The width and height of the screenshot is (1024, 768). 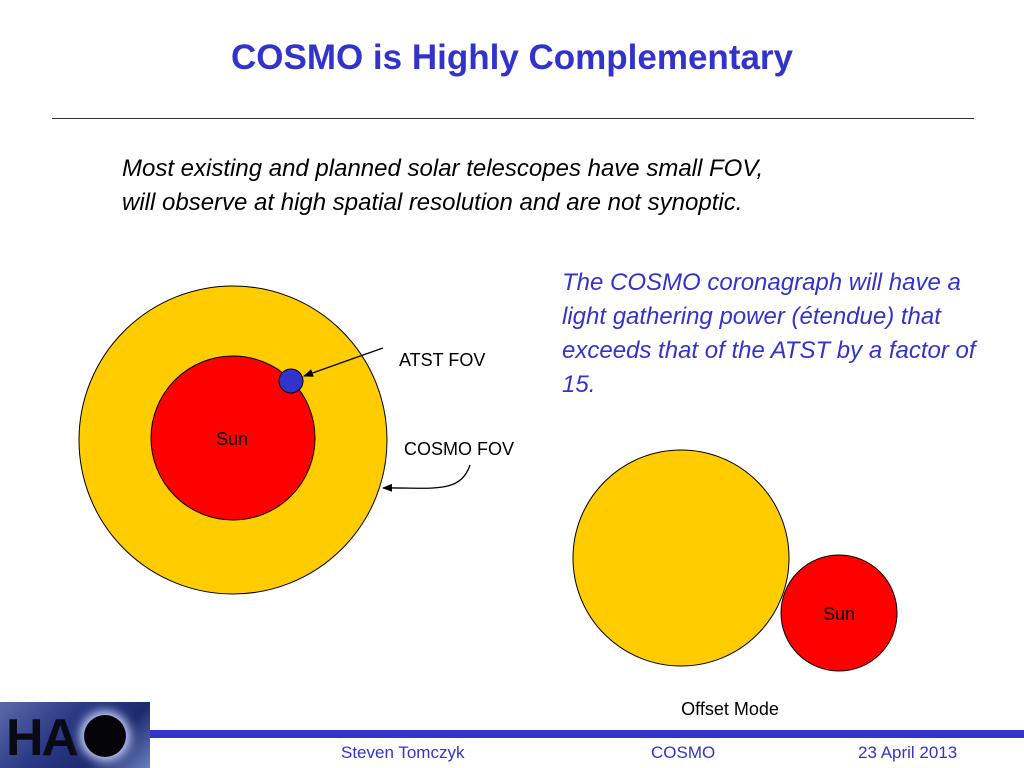 I want to click on footer-project: COSMO, so click(x=683, y=752).